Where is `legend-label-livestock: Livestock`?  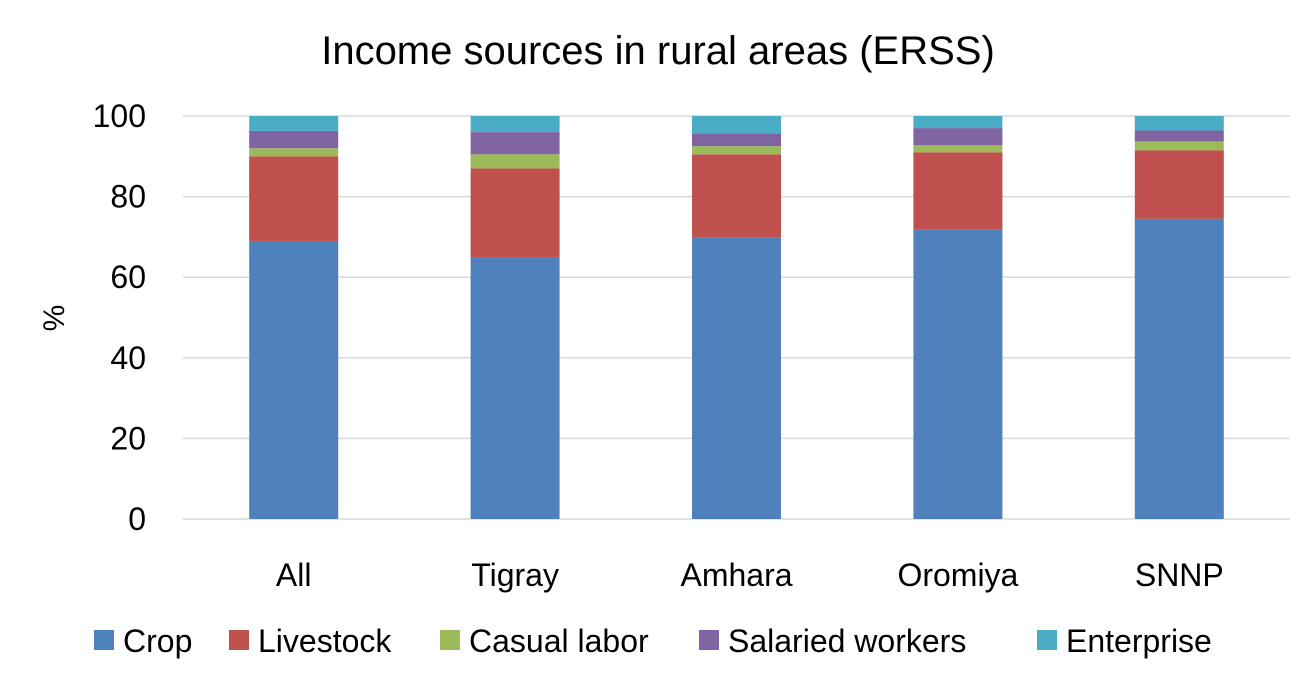 legend-label-livestock: Livestock is located at coordinates (325, 641).